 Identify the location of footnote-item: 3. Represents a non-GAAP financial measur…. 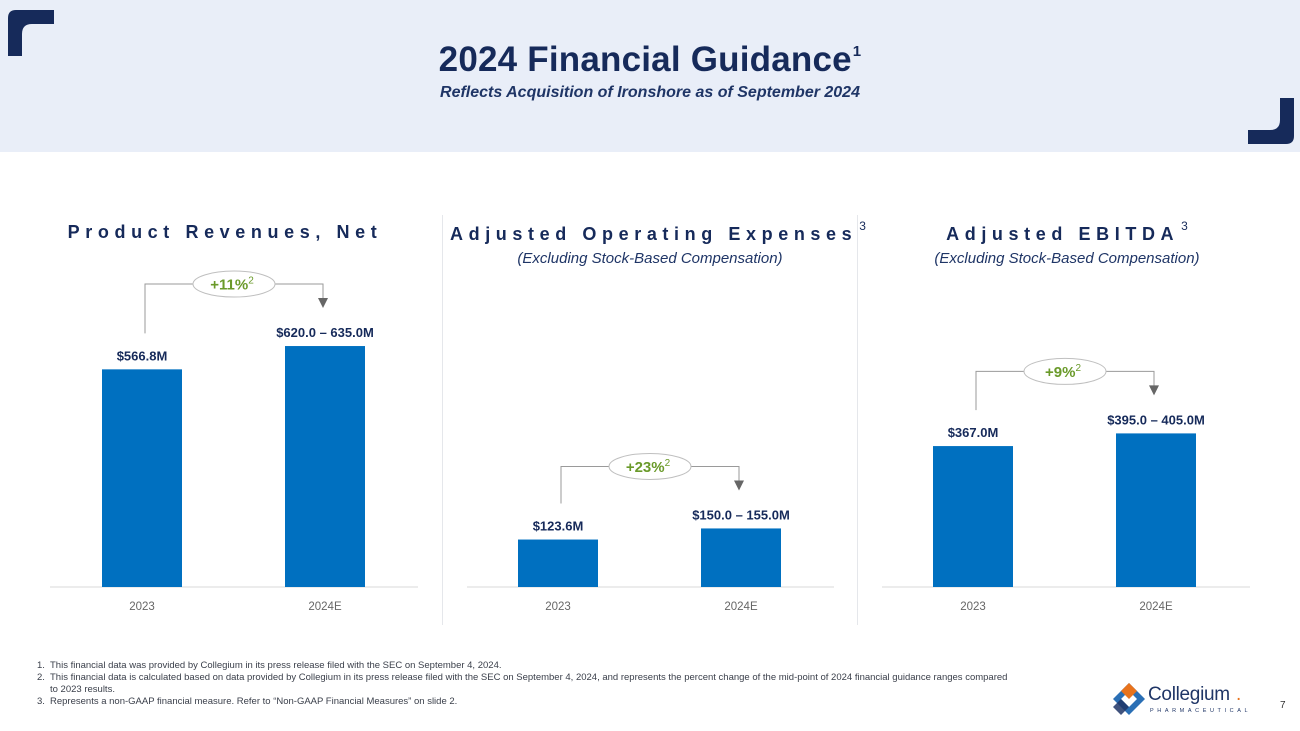
(247, 701).